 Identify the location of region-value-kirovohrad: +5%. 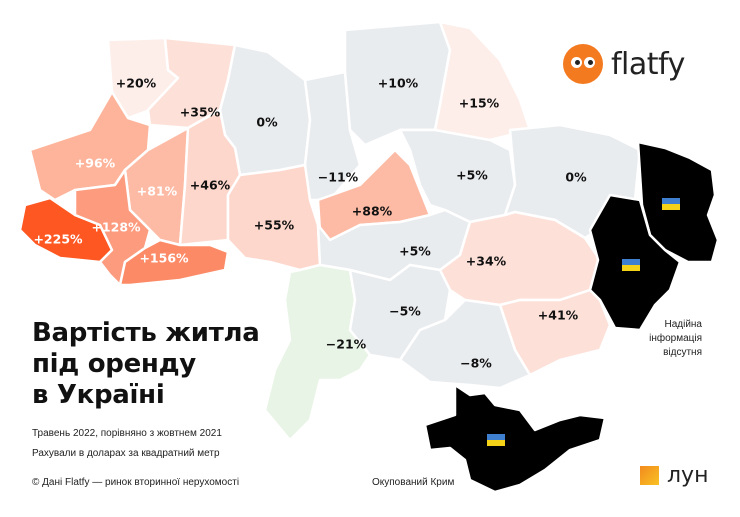
(415, 251).